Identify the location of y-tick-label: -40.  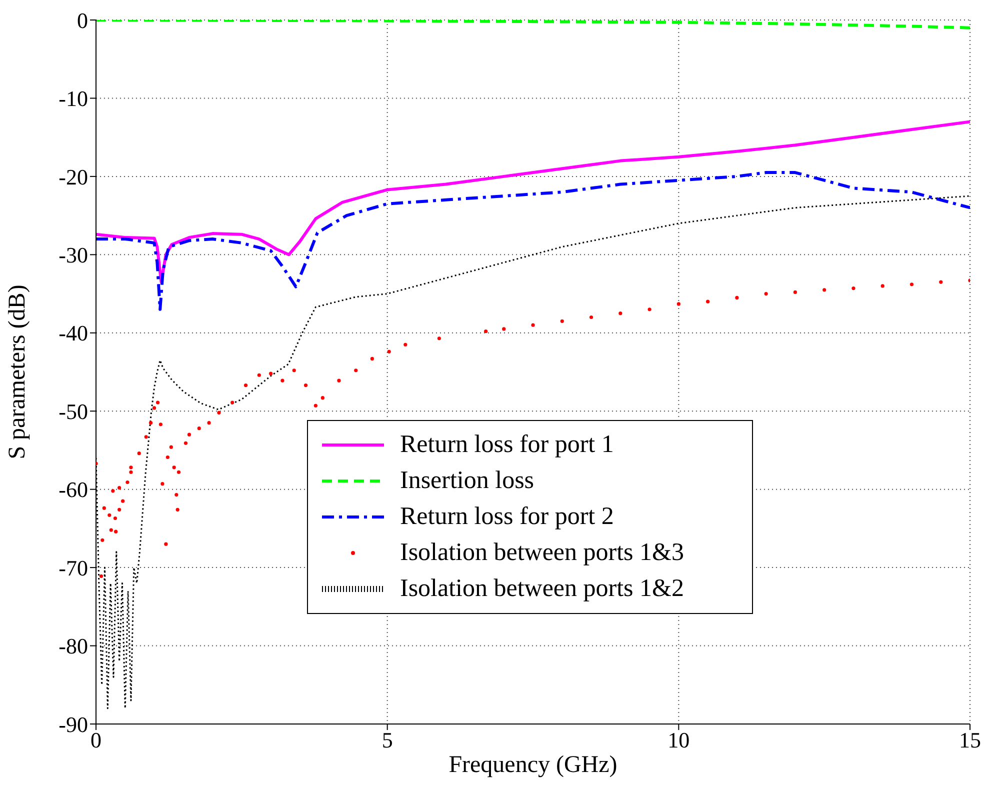
(73, 333).